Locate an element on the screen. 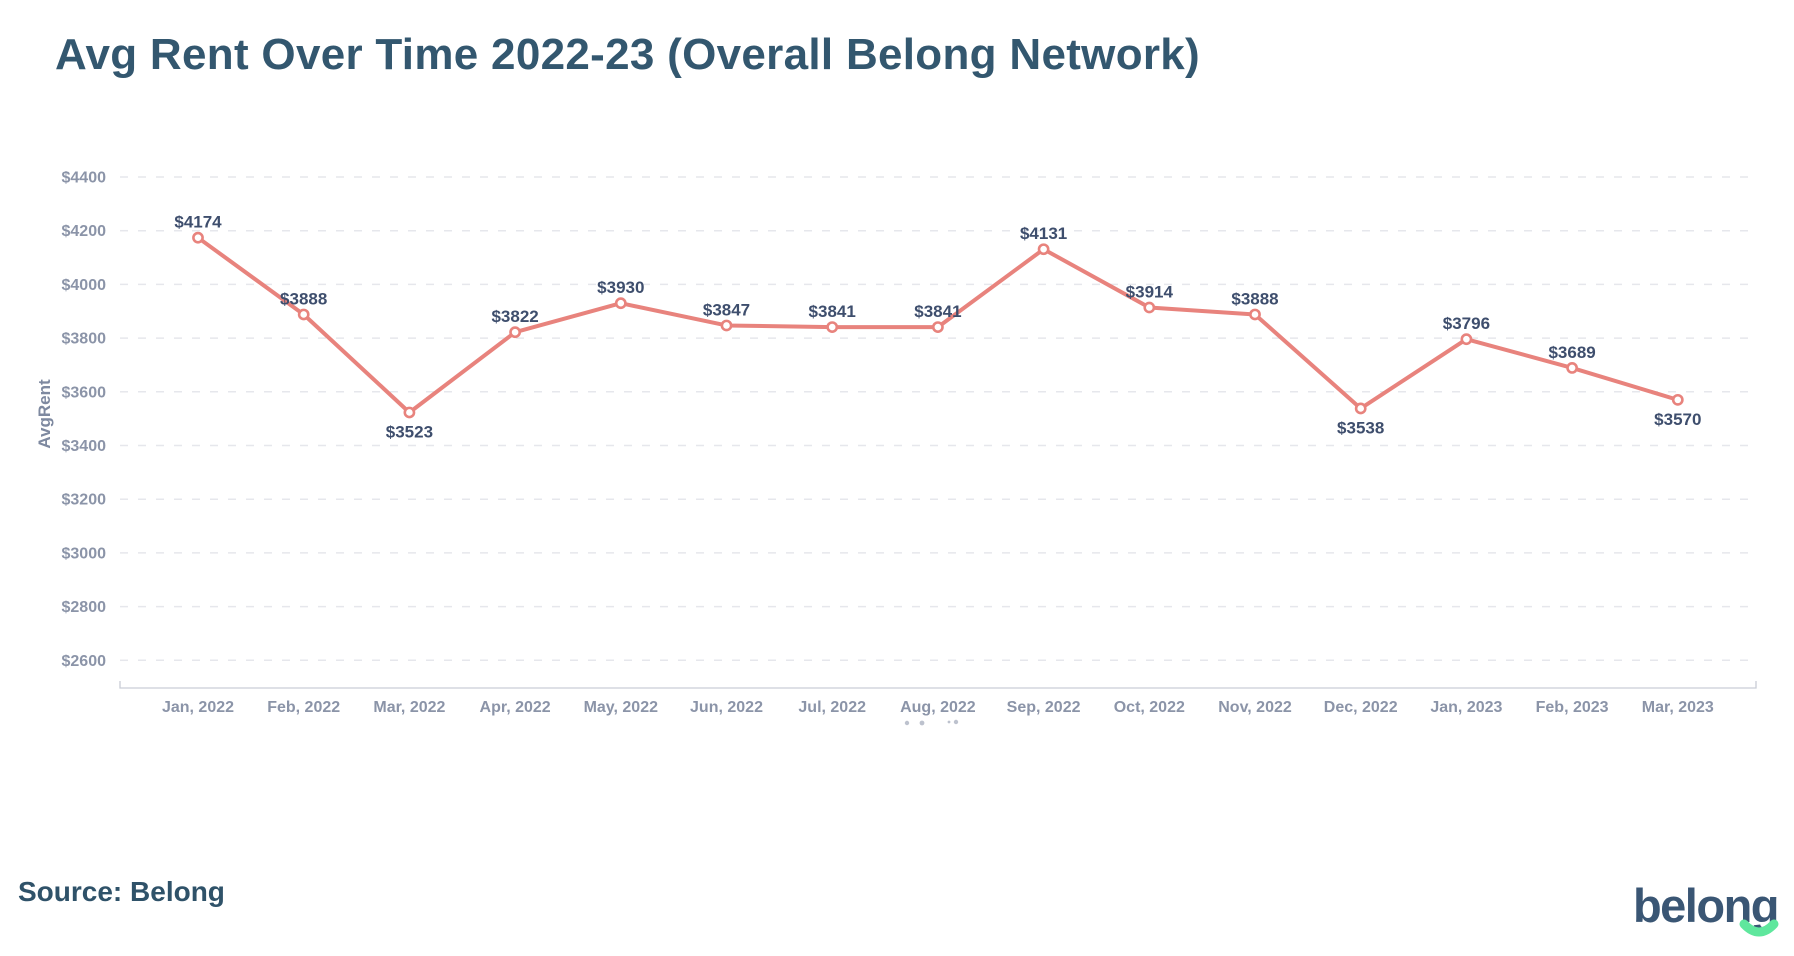 The height and width of the screenshot is (956, 1794). data-point-label: $3538 is located at coordinates (1360, 427).